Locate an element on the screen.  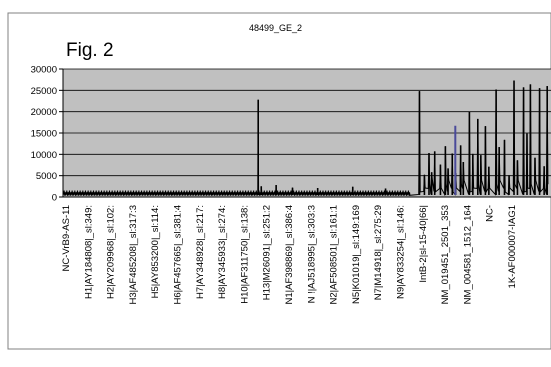
y-axis-ticks: 0 5000 10000 15000 20000 25000 30000 is located at coordinates (47, 134).